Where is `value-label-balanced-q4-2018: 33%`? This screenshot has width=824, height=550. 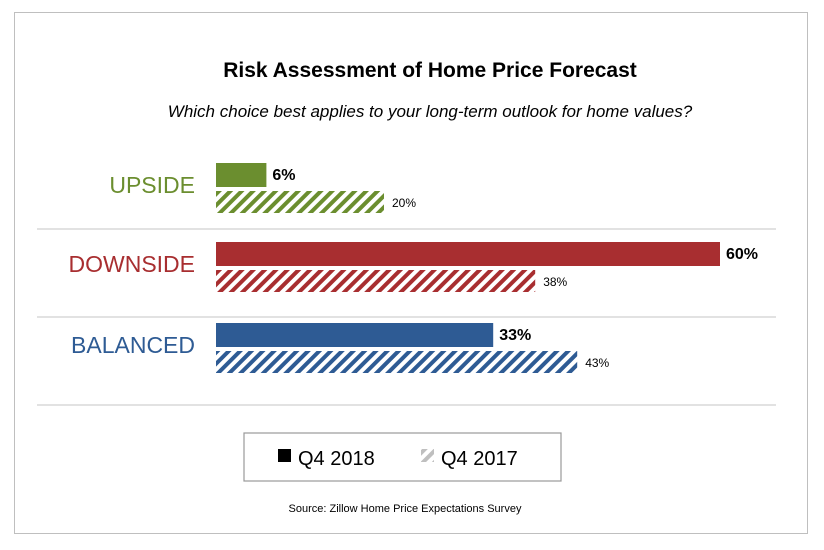 value-label-balanced-q4-2018: 33% is located at coordinates (515, 335).